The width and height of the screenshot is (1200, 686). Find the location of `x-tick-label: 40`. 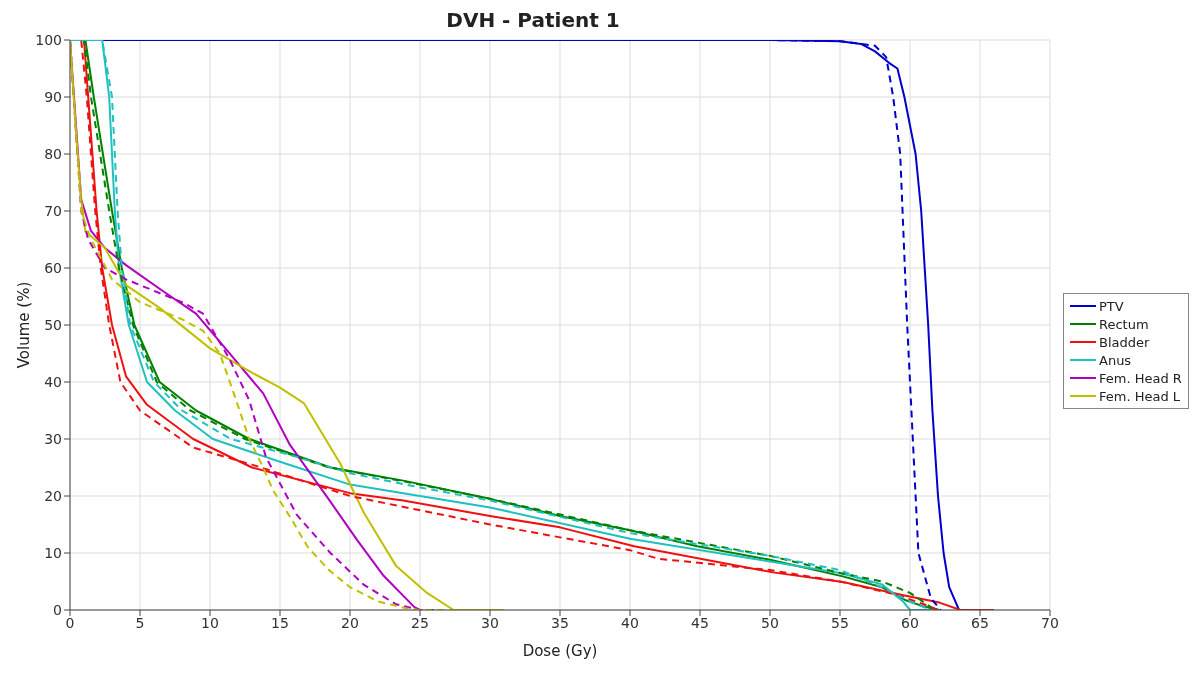

x-tick-label: 40 is located at coordinates (630, 622).